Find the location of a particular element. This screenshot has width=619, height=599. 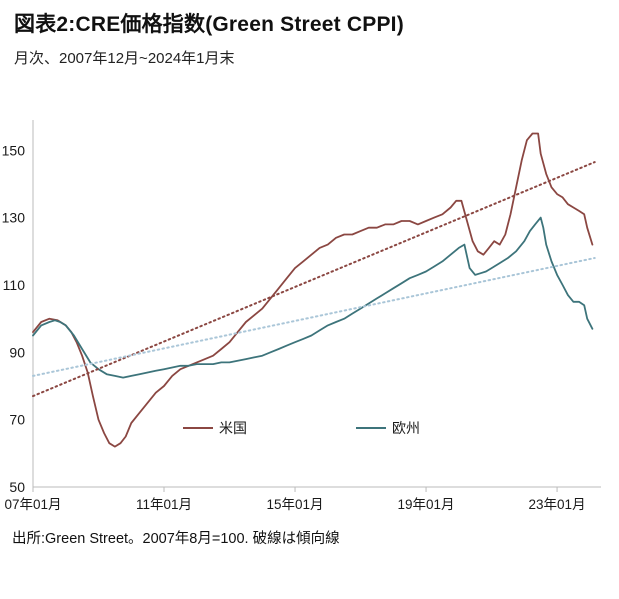

chart-title: 図表2:CRE価格指数(Green Street CPPI) is located at coordinates (209, 24).